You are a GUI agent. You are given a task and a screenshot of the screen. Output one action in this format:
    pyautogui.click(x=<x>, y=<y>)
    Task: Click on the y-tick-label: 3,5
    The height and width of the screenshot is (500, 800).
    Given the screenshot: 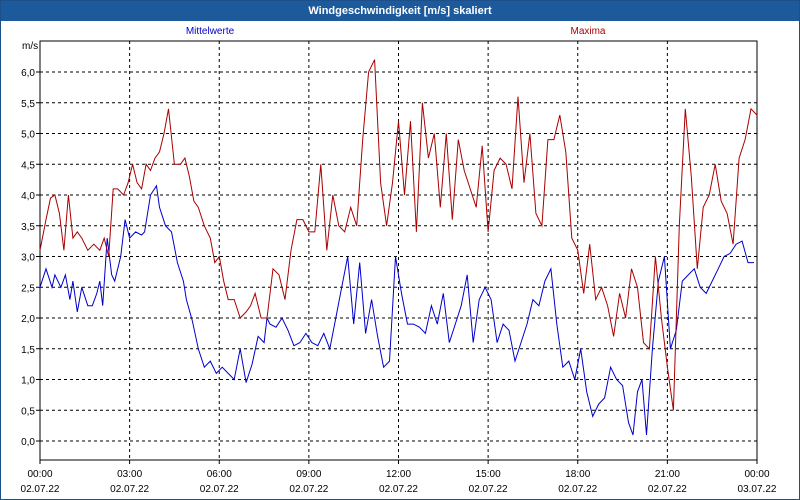 What is the action you would take?
    pyautogui.click(x=28, y=227)
    